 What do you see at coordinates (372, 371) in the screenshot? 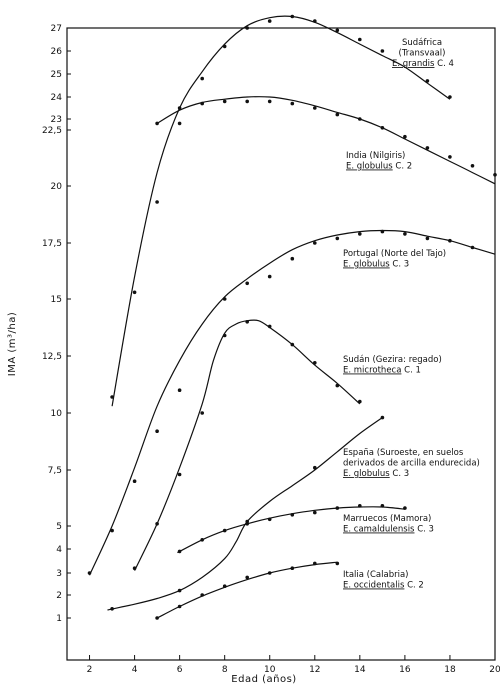
I see `series-species-name: E. microtheca` at bounding box center [372, 371].